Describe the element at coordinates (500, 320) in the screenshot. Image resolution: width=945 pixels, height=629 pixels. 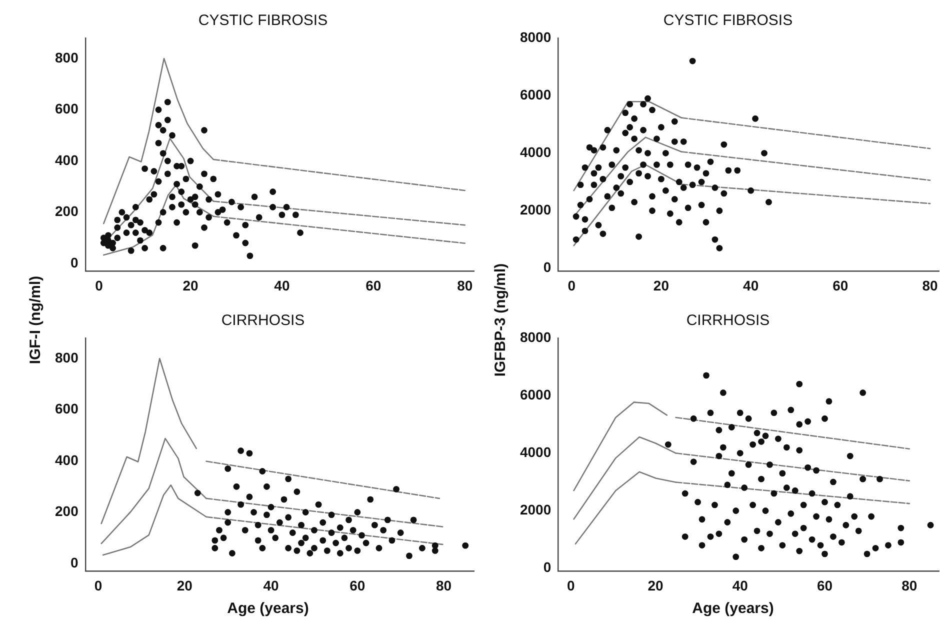
I see `y-axis-title: IGFBP-3 (ng/ml)` at that location.